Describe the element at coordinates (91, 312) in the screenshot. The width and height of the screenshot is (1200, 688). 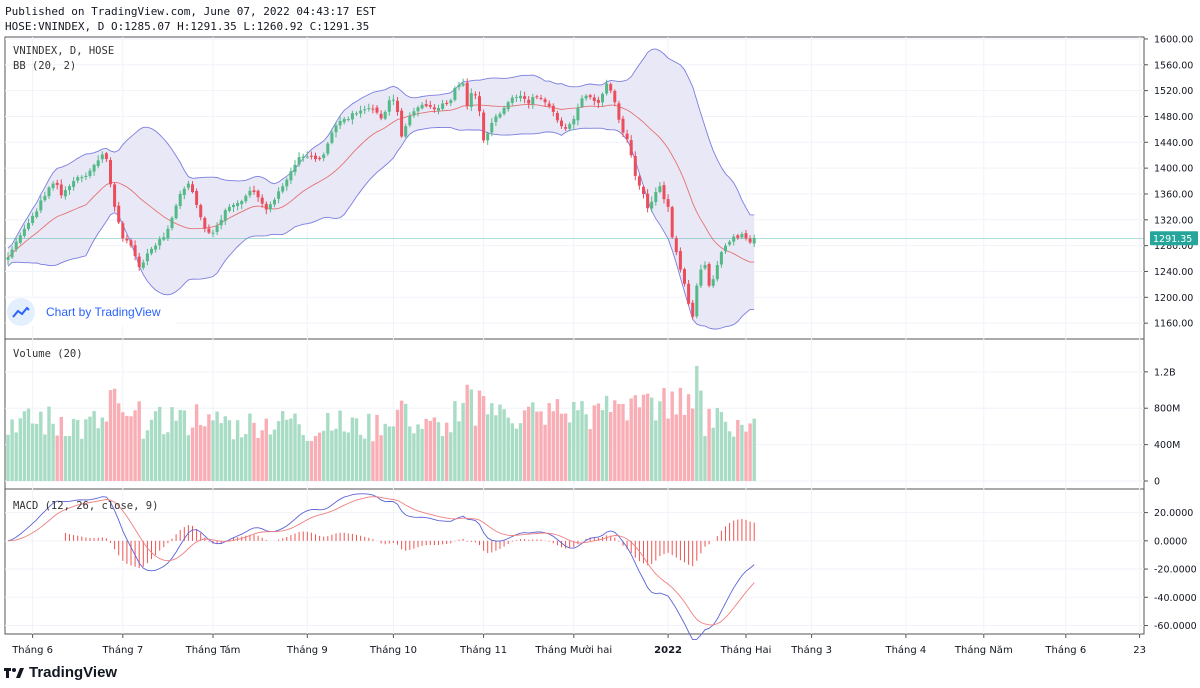
I see `chart-by-tradingview-badge: Chart by TradingView` at that location.